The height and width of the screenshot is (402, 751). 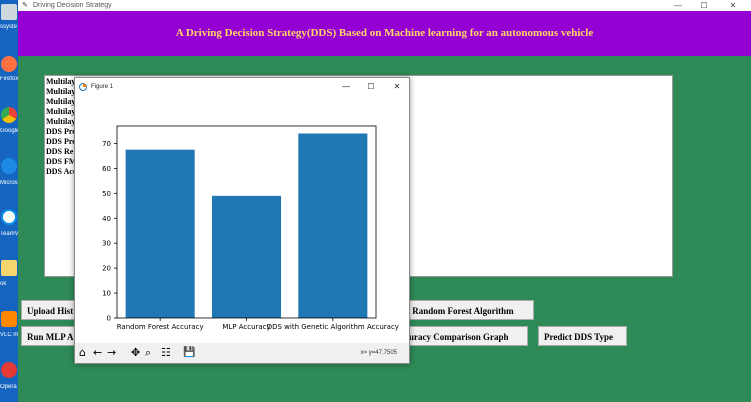 What do you see at coordinates (9, 79) in the screenshot?
I see `desktop-icon-label: Firefox` at bounding box center [9, 79].